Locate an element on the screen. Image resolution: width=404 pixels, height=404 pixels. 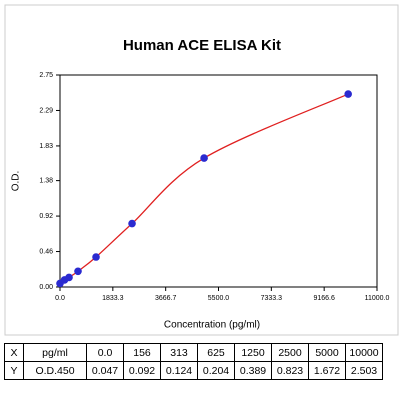
y-axis-label: O.D. is located at coordinates (16, 181).